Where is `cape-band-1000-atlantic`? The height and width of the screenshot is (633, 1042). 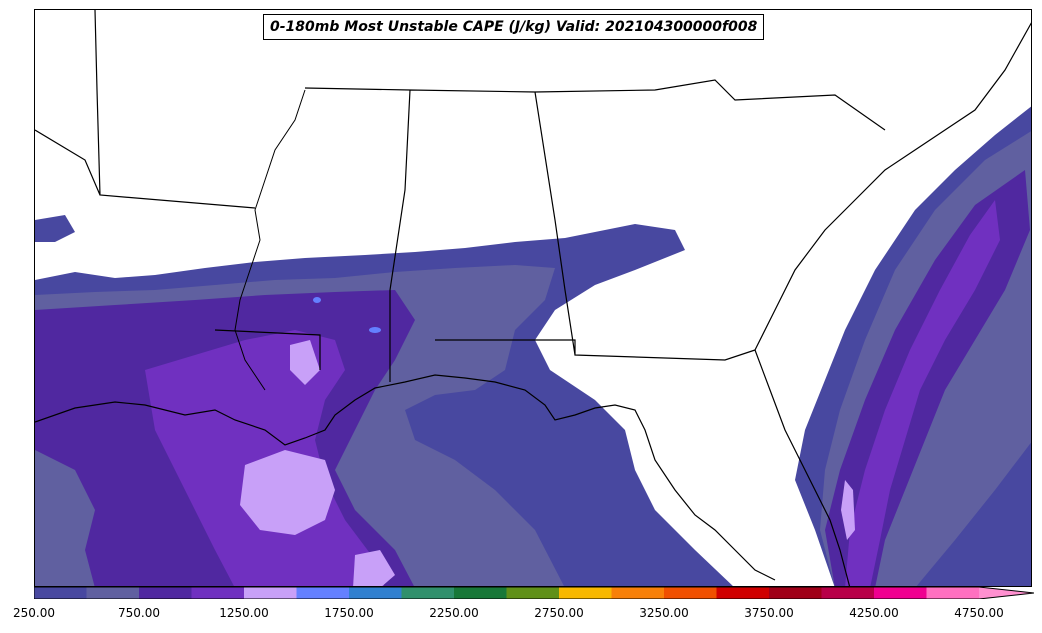 cape-band-1000-atlantic is located at coordinates (922, 393).